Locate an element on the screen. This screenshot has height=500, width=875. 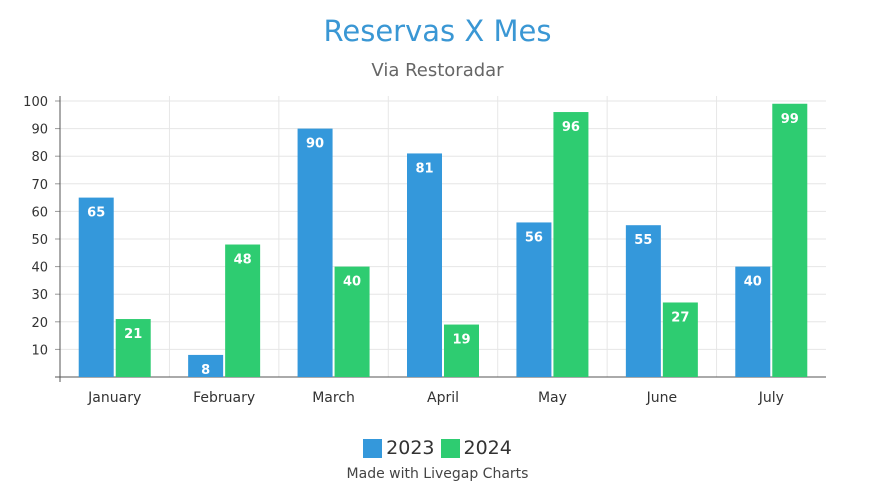
data-label: 65 is located at coordinates (96, 213).